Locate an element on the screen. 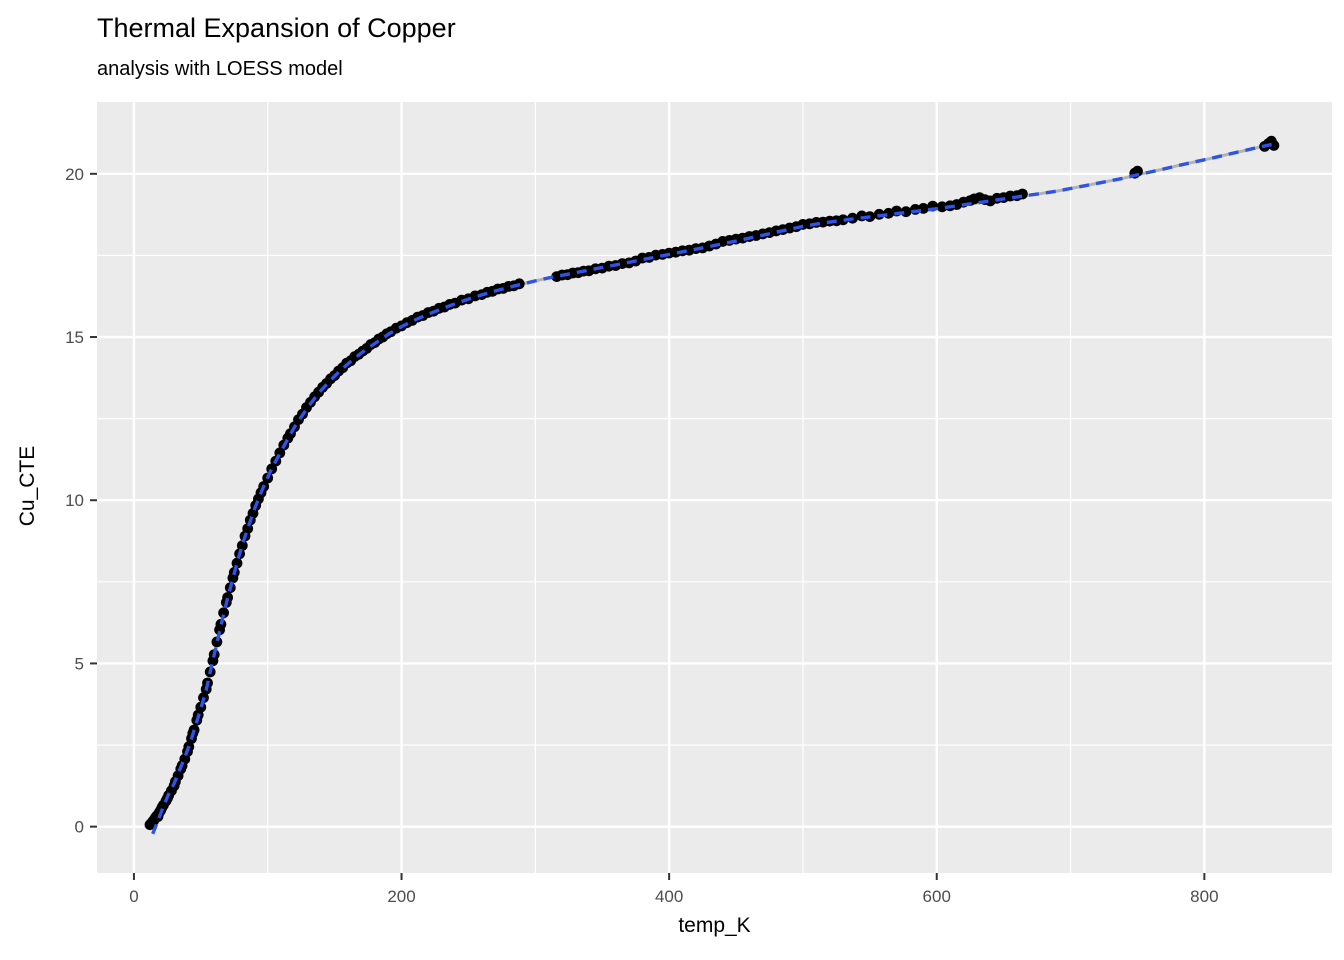  y-tick-label: 20 is located at coordinates (74, 174).